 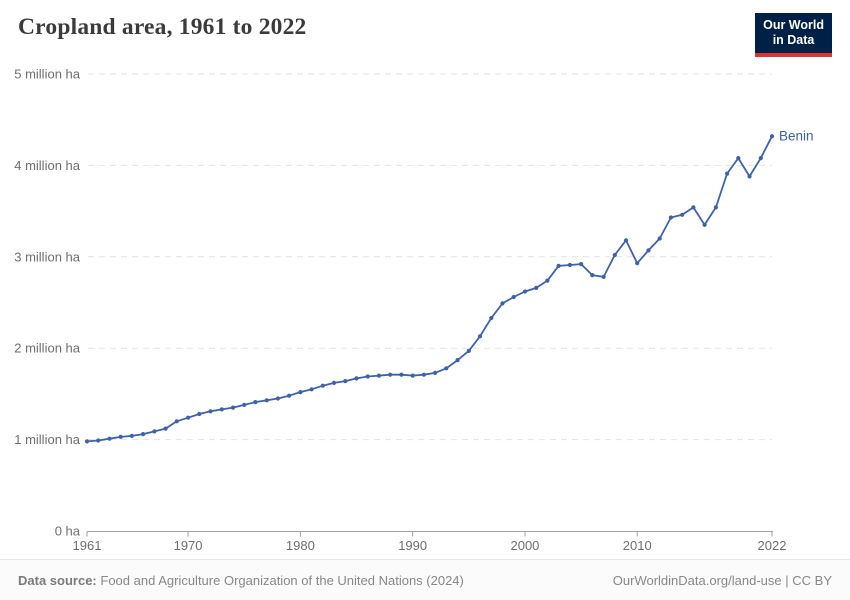 What do you see at coordinates (47, 256) in the screenshot?
I see `y-axis-tick-label: 3 million ha` at bounding box center [47, 256].